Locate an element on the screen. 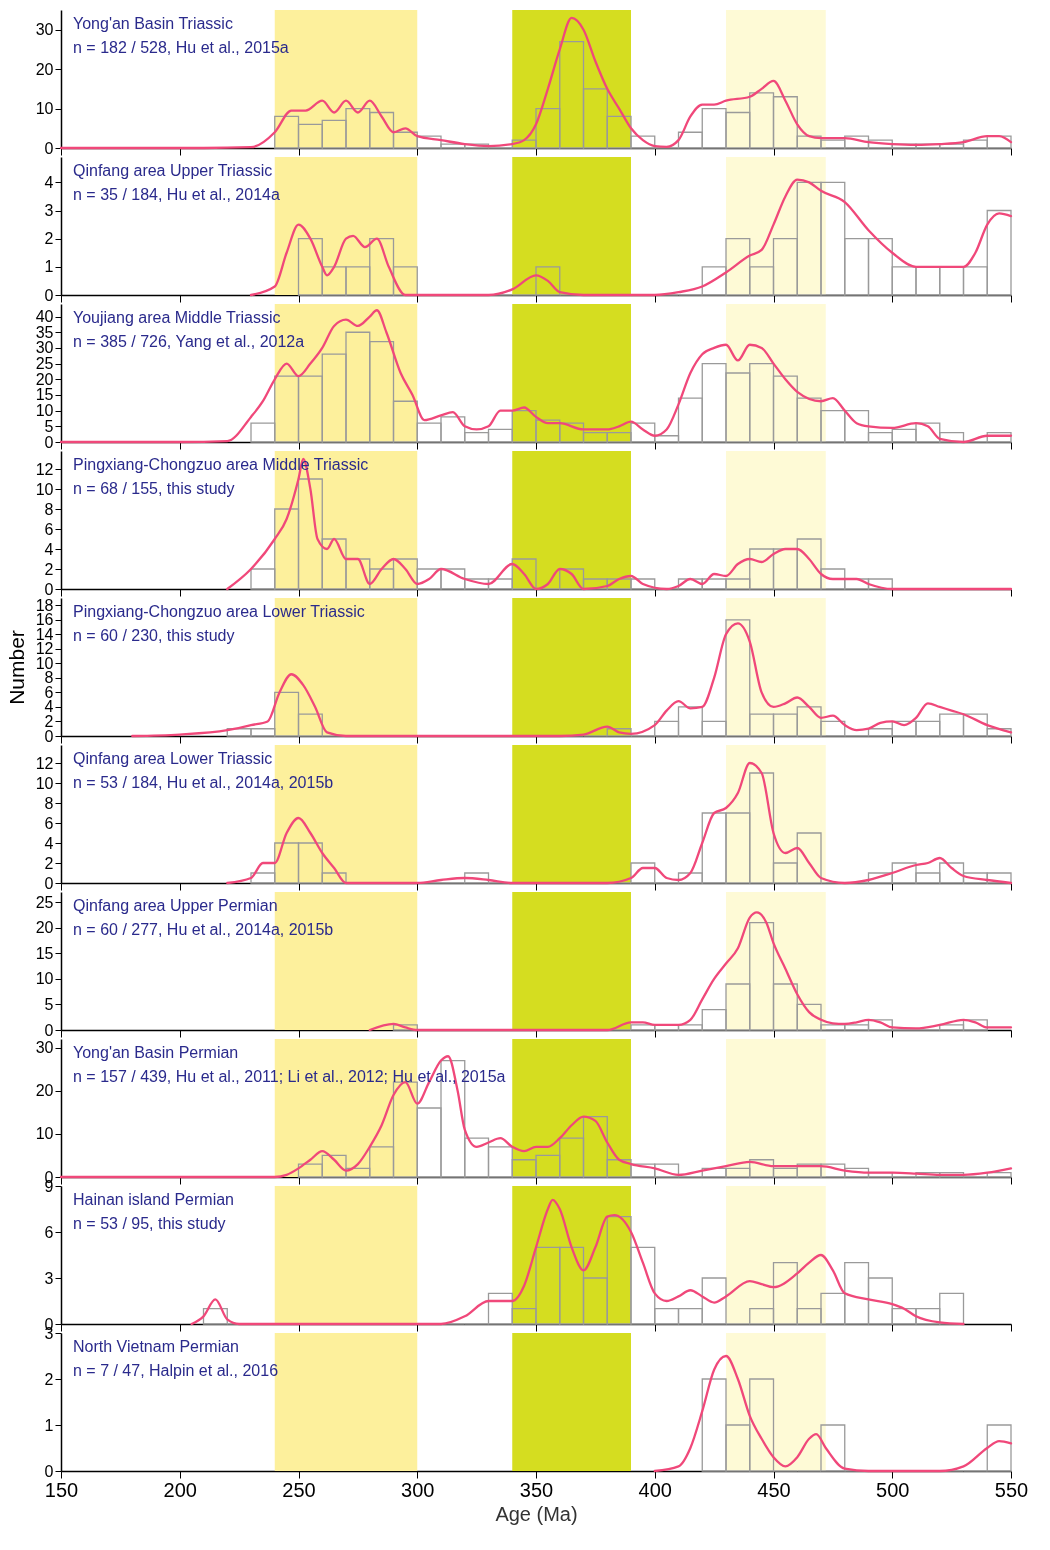 The image size is (1050, 1550). x-tick-label: 550 is located at coordinates (1011, 1489).